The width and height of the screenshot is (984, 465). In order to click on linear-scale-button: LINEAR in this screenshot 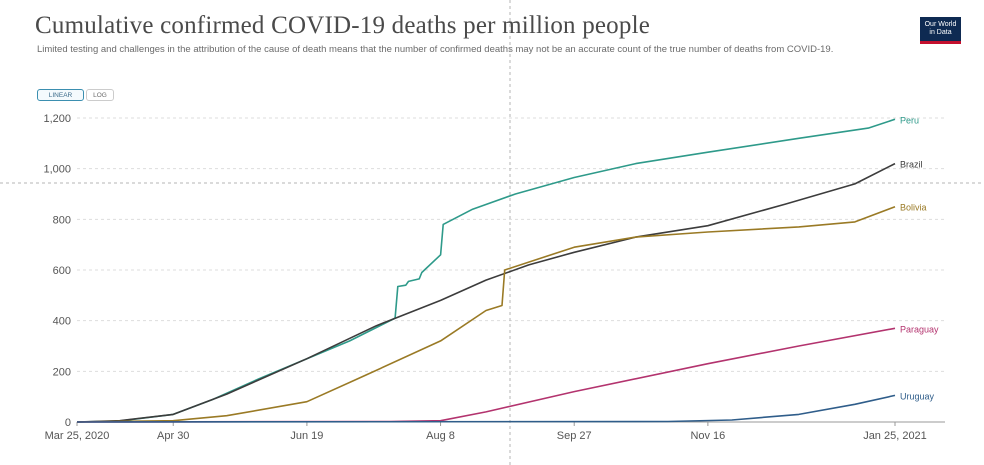, I will do `click(60, 95)`.